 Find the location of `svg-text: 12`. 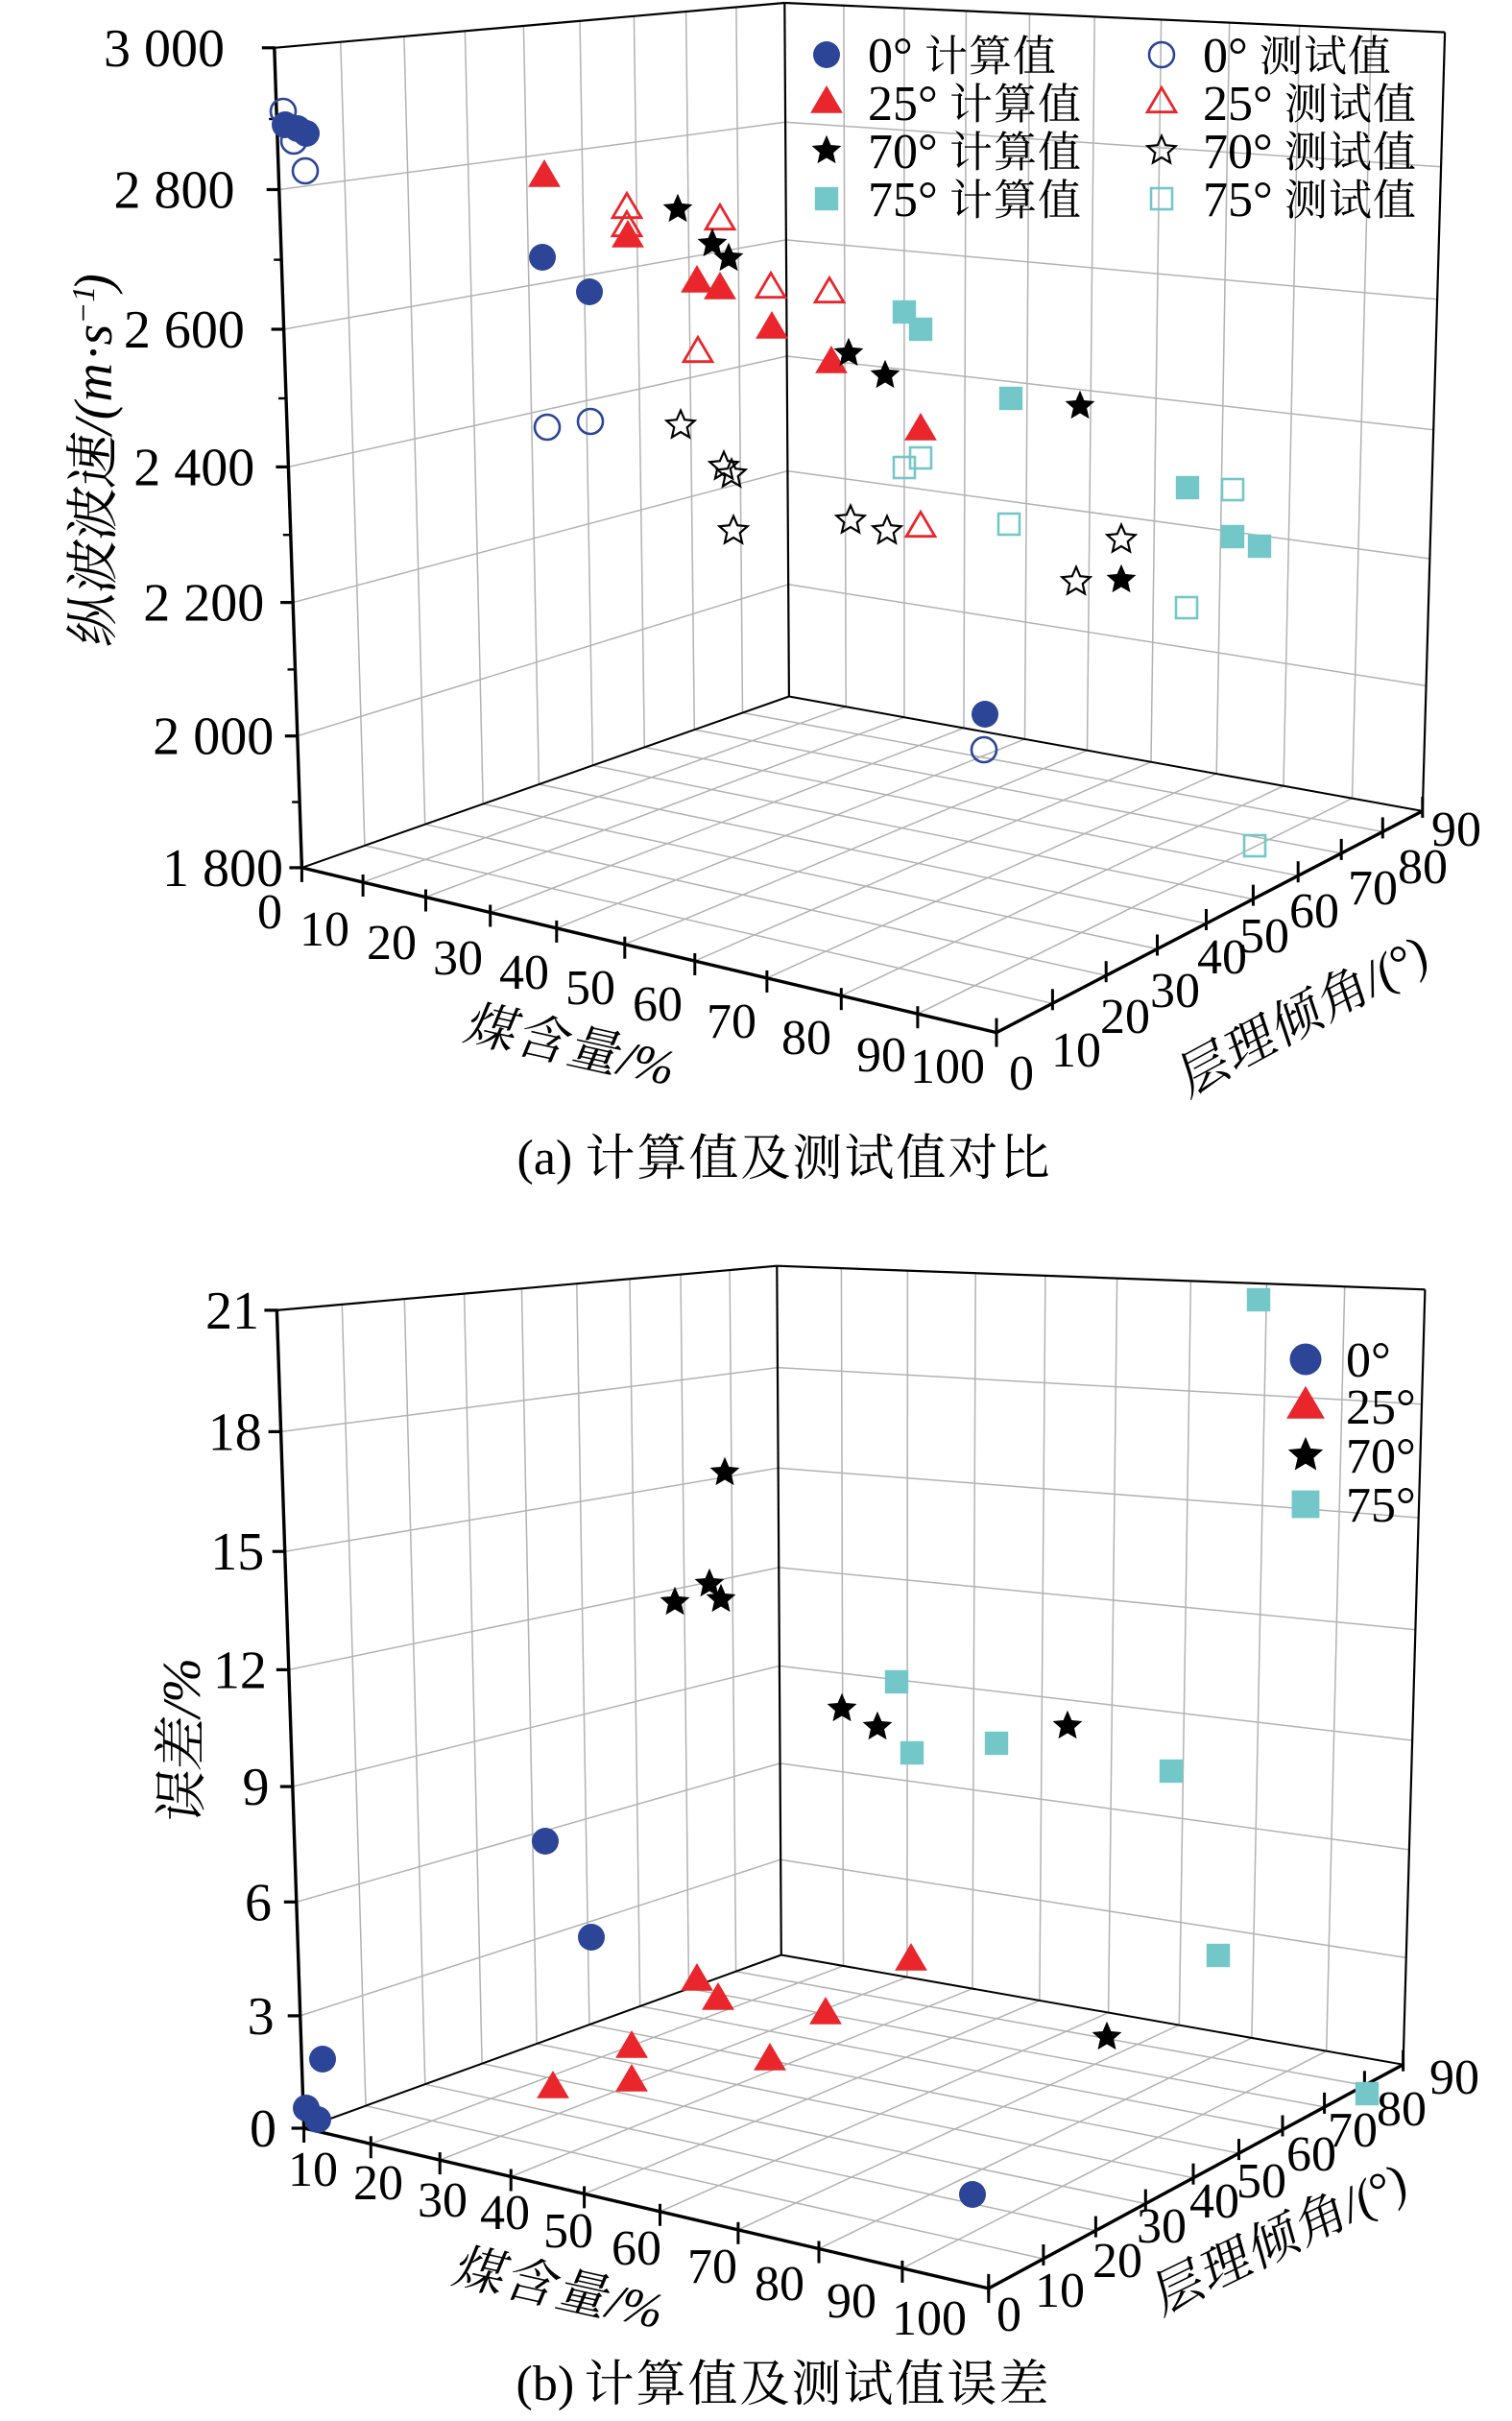

svg-text: 12 is located at coordinates (240, 1670).